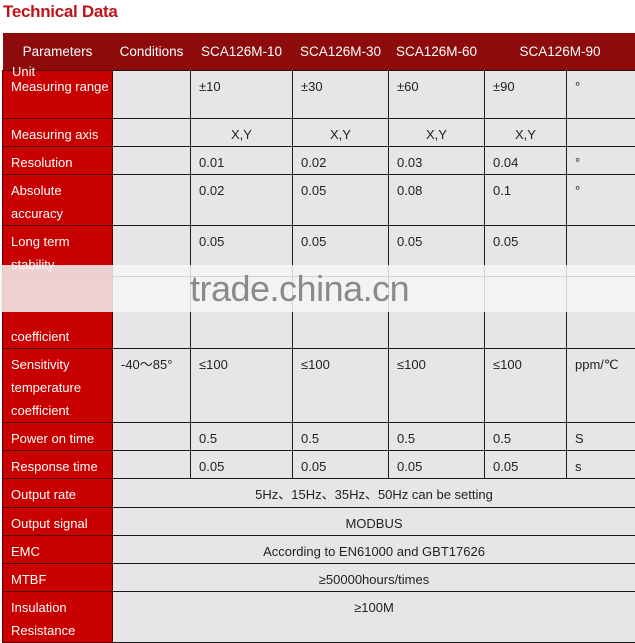 This screenshot has height=643, width=635. I want to click on unit-cell: s, so click(601, 464).